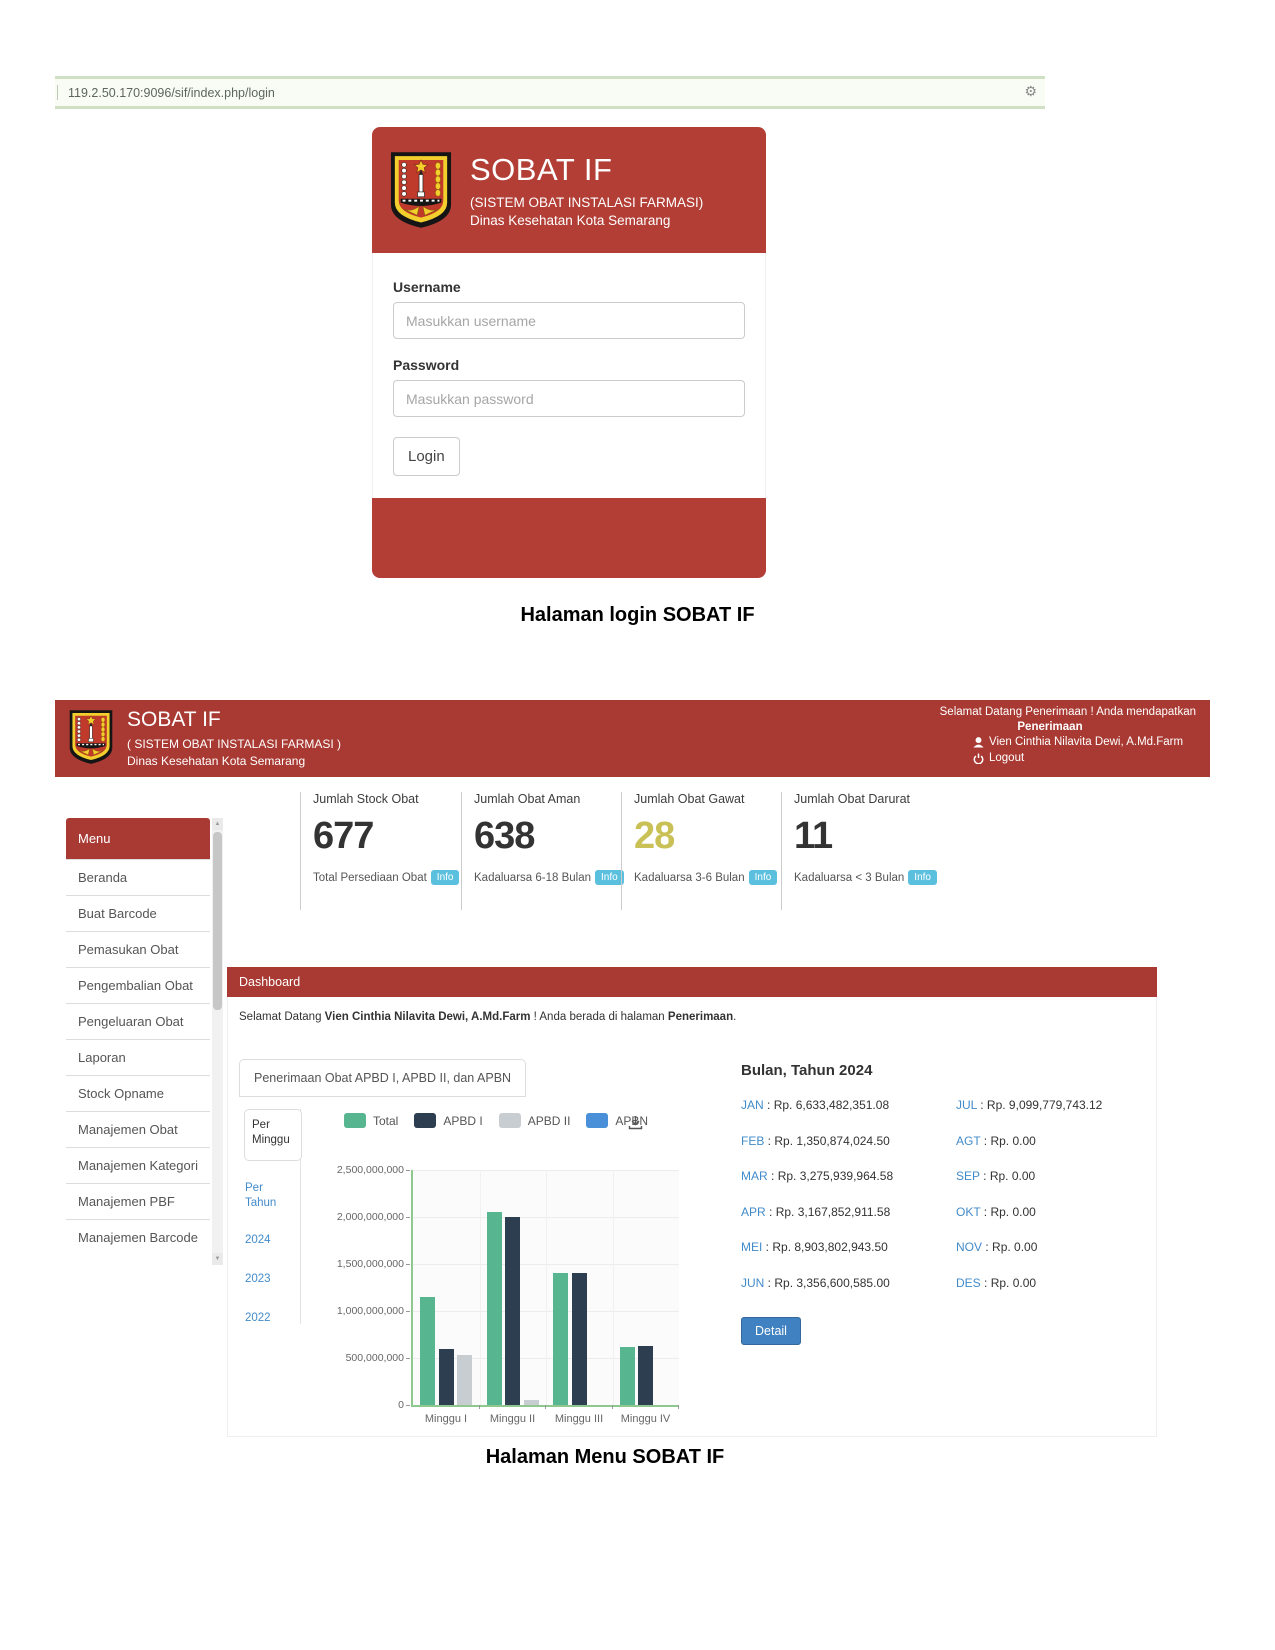 Image resolution: width=1275 pixels, height=1650 pixels. What do you see at coordinates (569, 398) in the screenshot?
I see `password-input` at bounding box center [569, 398].